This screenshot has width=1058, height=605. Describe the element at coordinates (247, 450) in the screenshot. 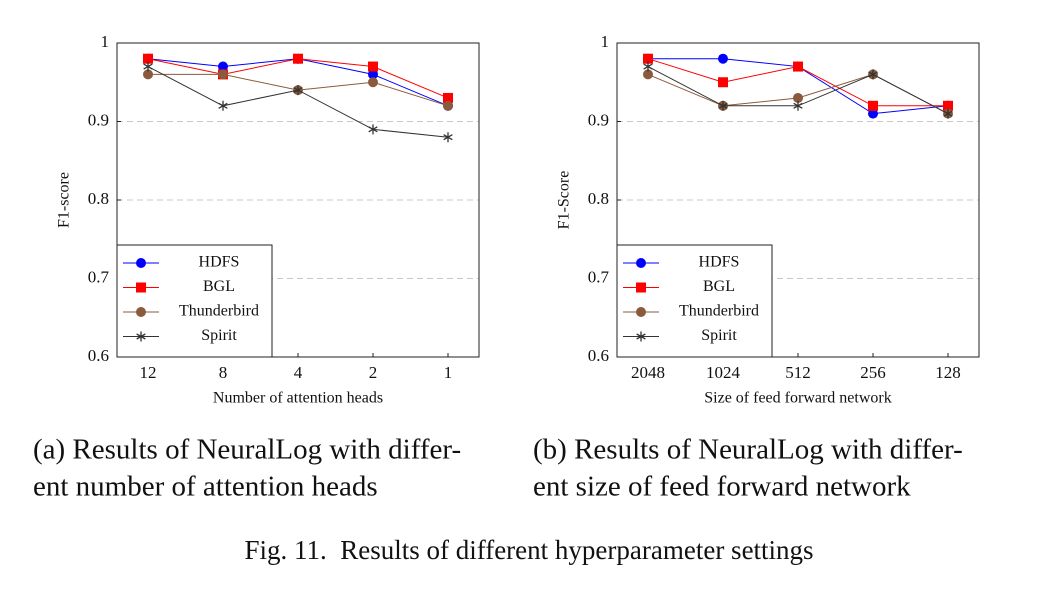

I see `subcaption: (a) Results of NeuralLog with differ-` at that location.